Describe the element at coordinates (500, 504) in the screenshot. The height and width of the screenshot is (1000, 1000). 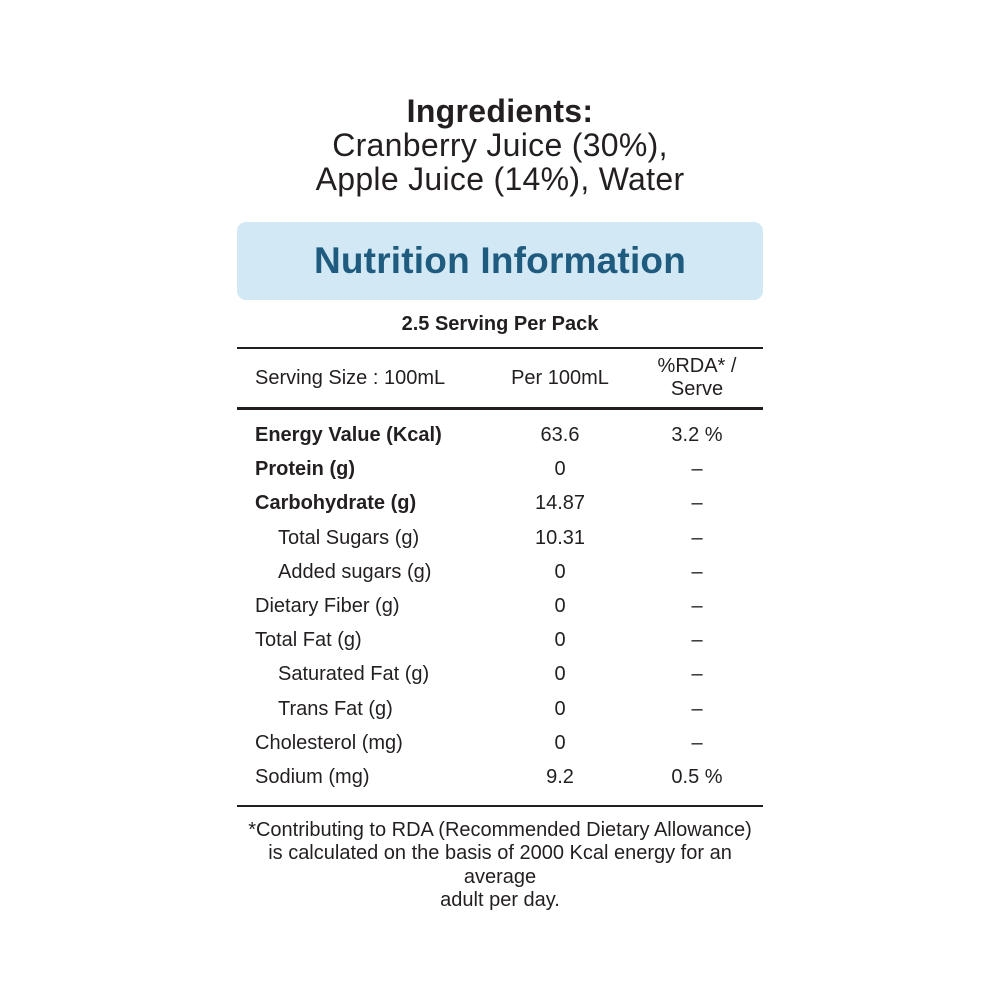
I see `table-row: Carbohydrate (g) 14.87 –` at that location.